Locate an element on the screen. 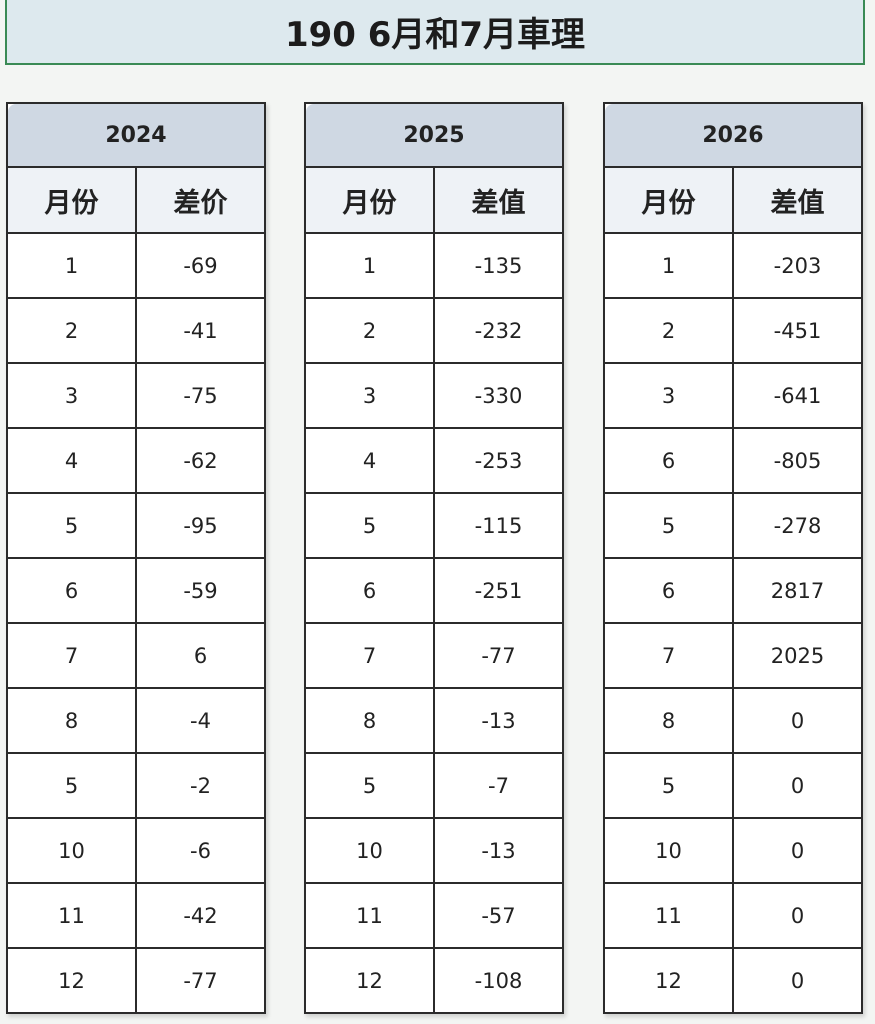 The image size is (875, 1024). table-row: 8 -13 is located at coordinates (434, 721).